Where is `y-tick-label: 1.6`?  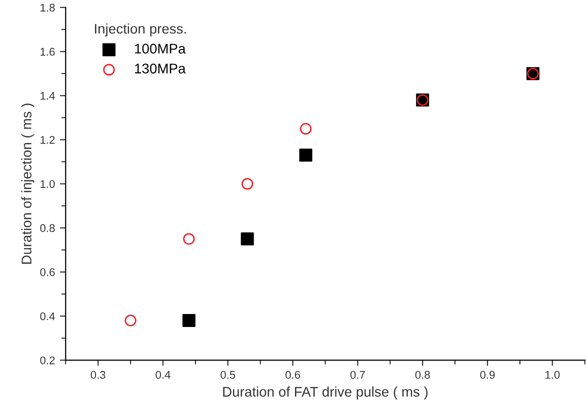
y-tick-label: 1.6 is located at coordinates (47, 52).